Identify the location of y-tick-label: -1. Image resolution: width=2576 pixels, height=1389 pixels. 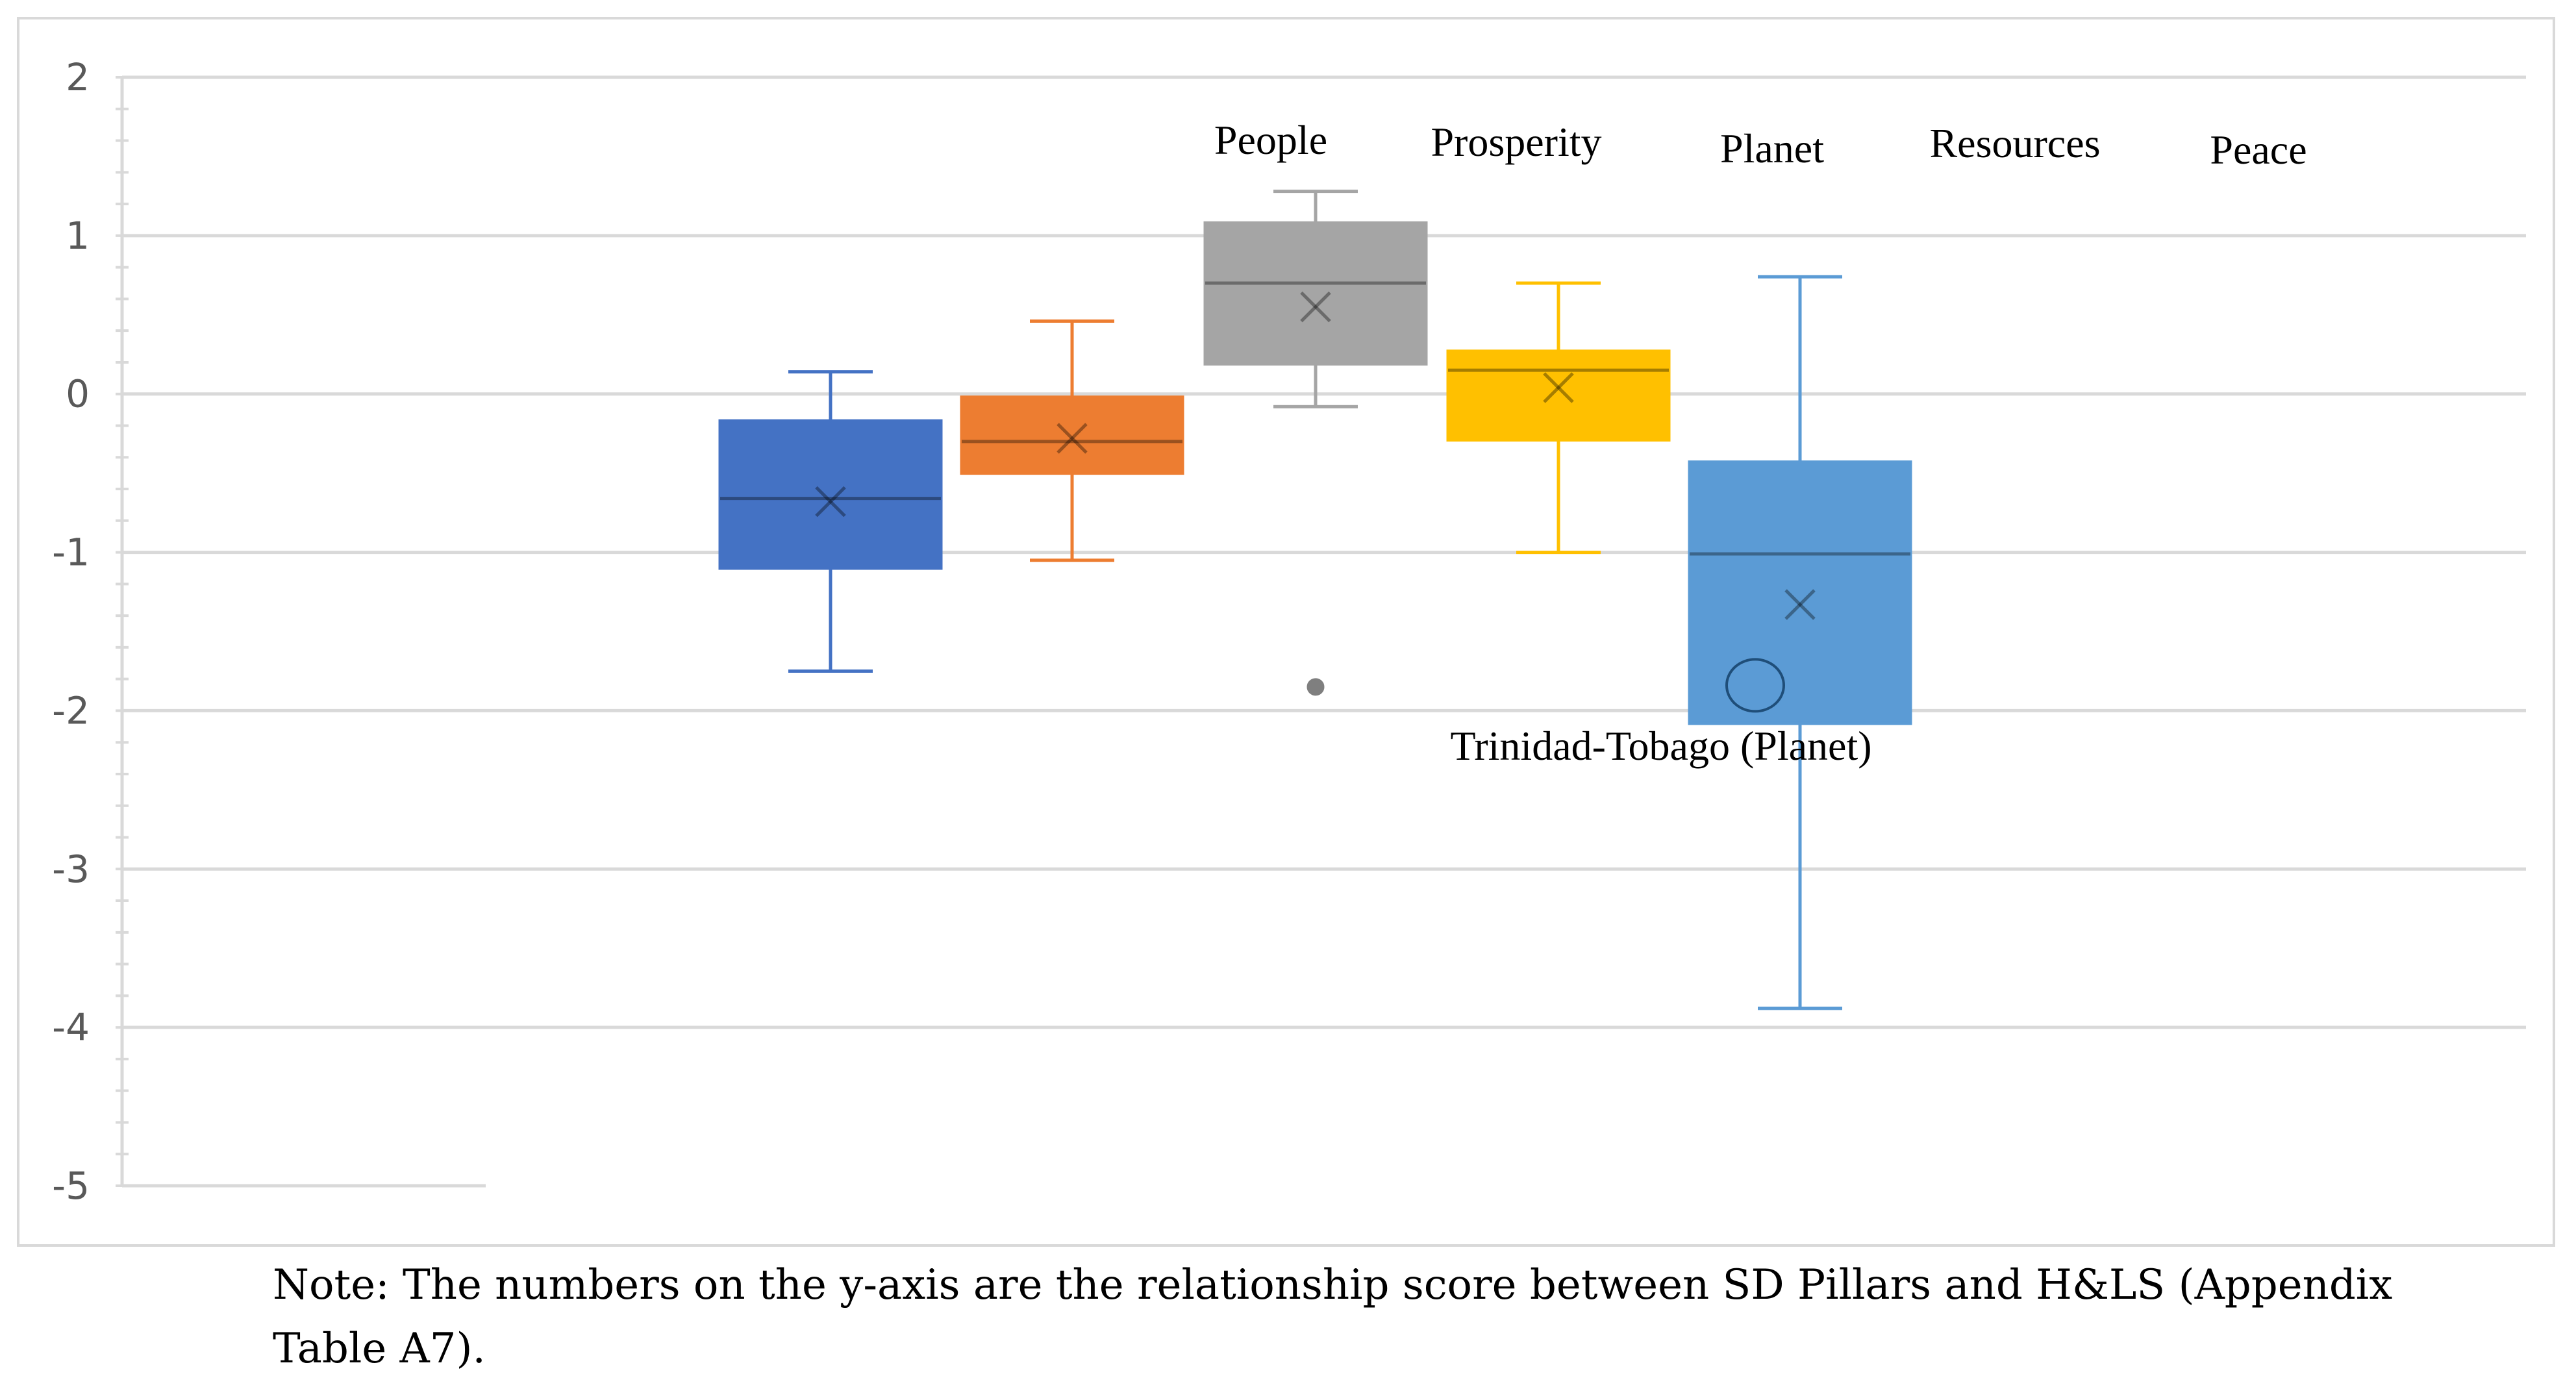
(71, 553).